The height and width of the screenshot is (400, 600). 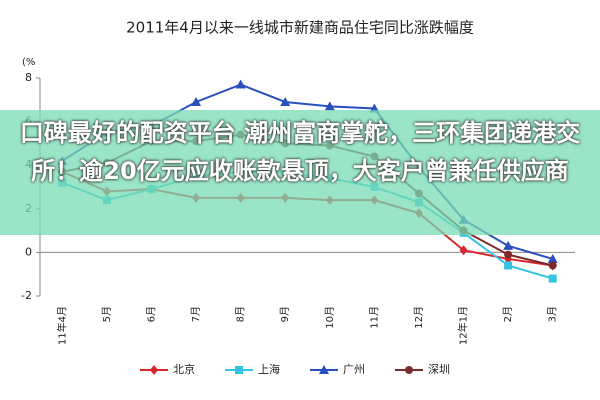 What do you see at coordinates (354, 369) in the screenshot?
I see `legend-label: 广州` at bounding box center [354, 369].